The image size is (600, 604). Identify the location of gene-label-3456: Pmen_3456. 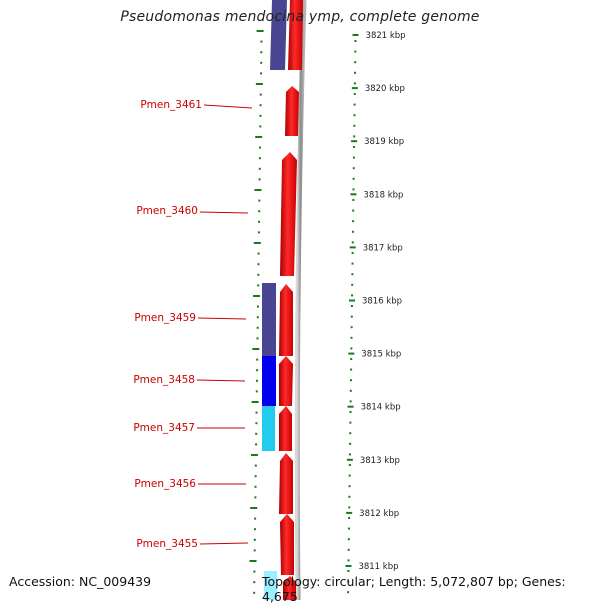
(165, 484).